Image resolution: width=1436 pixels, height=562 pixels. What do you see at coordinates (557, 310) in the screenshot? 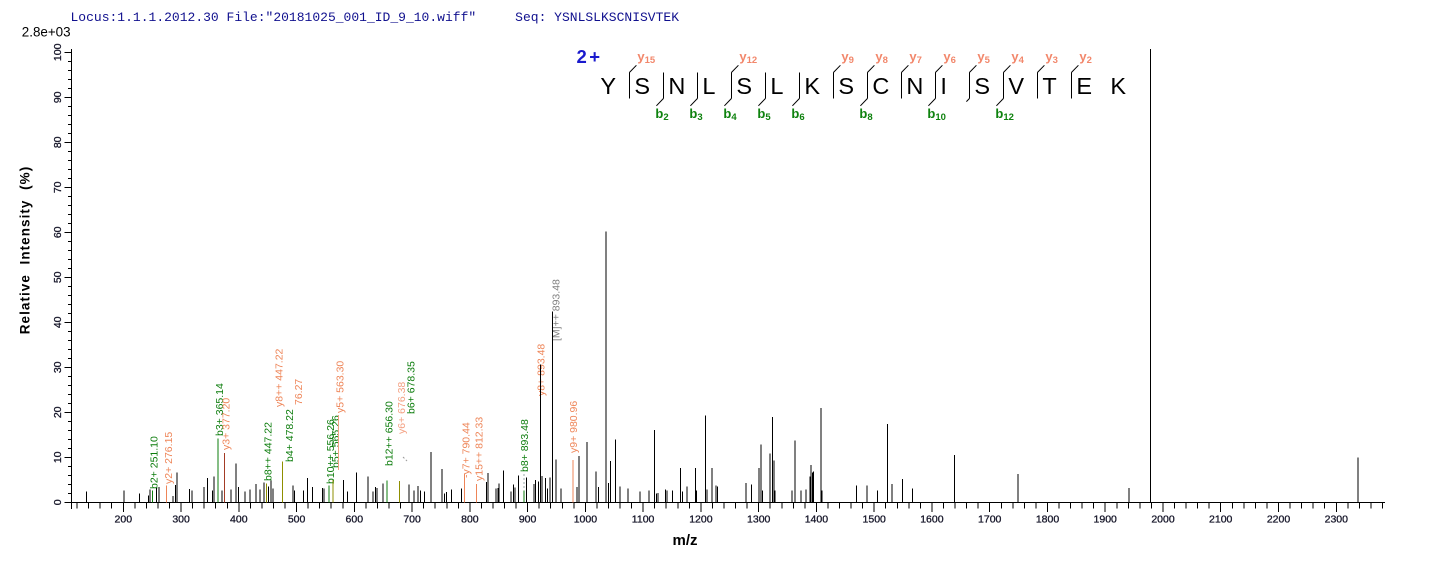
I see `svg-text: [M]++ 893.48` at bounding box center [557, 310].